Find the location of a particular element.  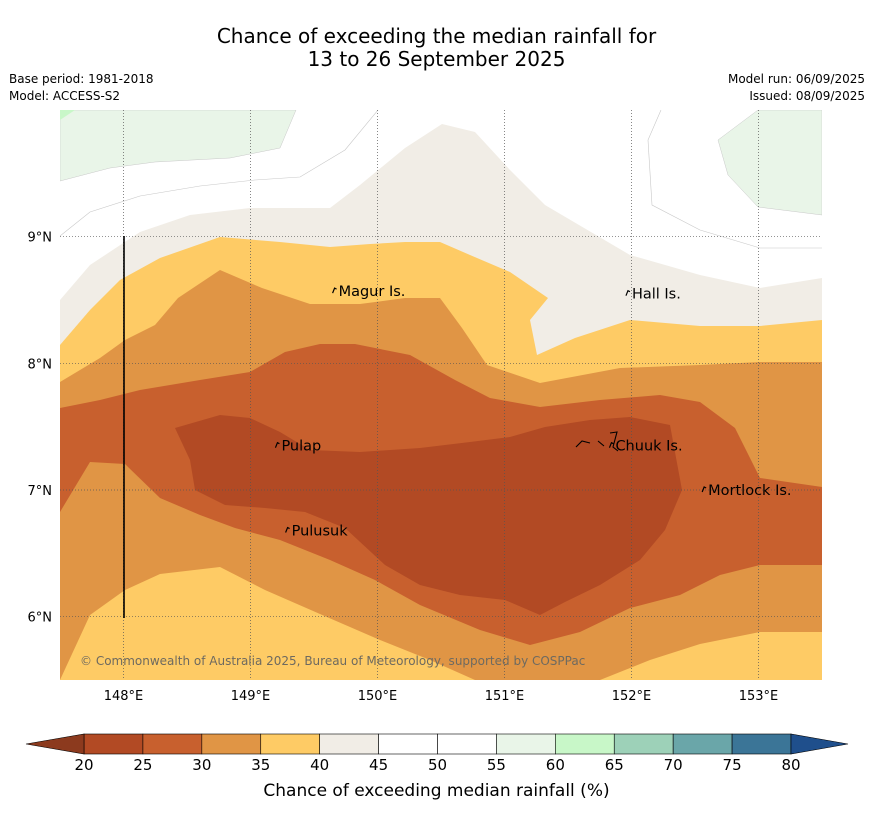

colorbar-under-arrow is located at coordinates (55, 744).